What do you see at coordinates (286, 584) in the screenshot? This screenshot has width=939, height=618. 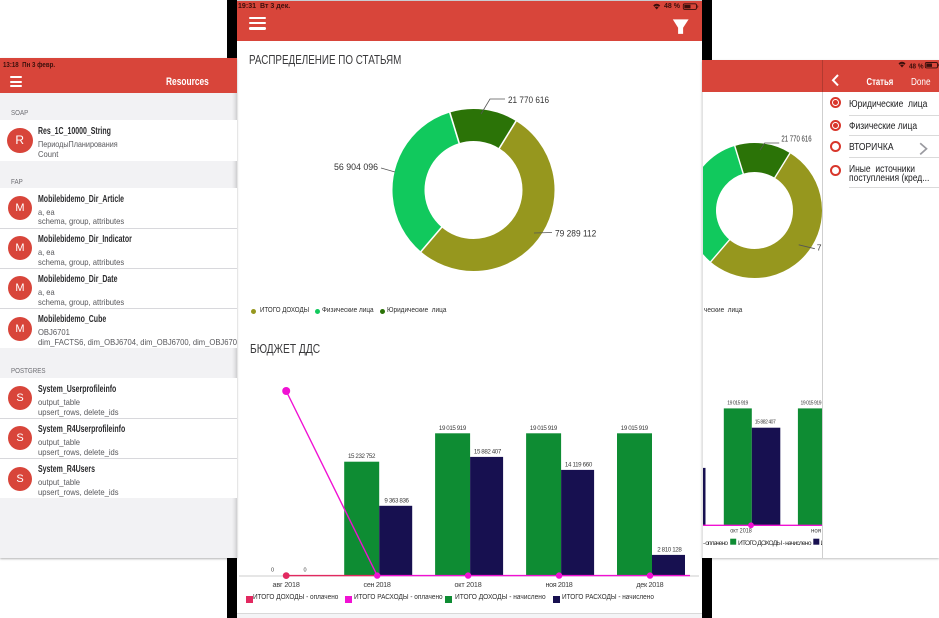 I see `svg-text: авг 2018` at bounding box center [286, 584].